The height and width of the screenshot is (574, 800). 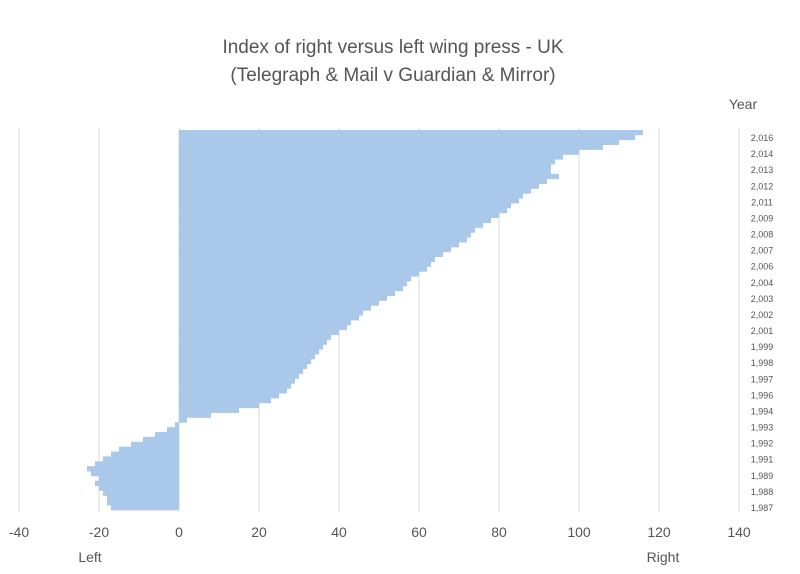 What do you see at coordinates (762, 251) in the screenshot?
I see `year-tick-label: 2,007` at bounding box center [762, 251].